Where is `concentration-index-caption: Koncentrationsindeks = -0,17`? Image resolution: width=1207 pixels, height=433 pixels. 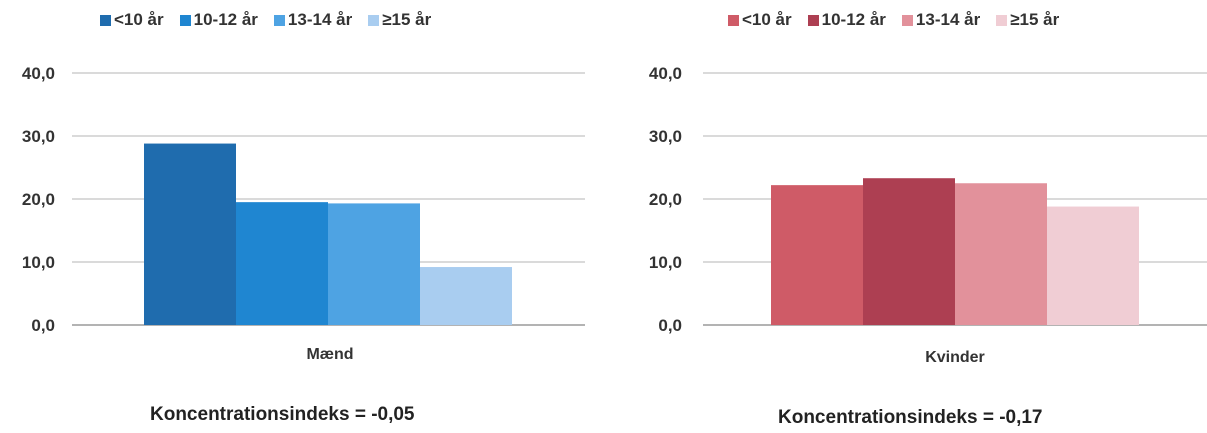 concentration-index-caption: Koncentrationsindeks = -0,17 is located at coordinates (910, 417).